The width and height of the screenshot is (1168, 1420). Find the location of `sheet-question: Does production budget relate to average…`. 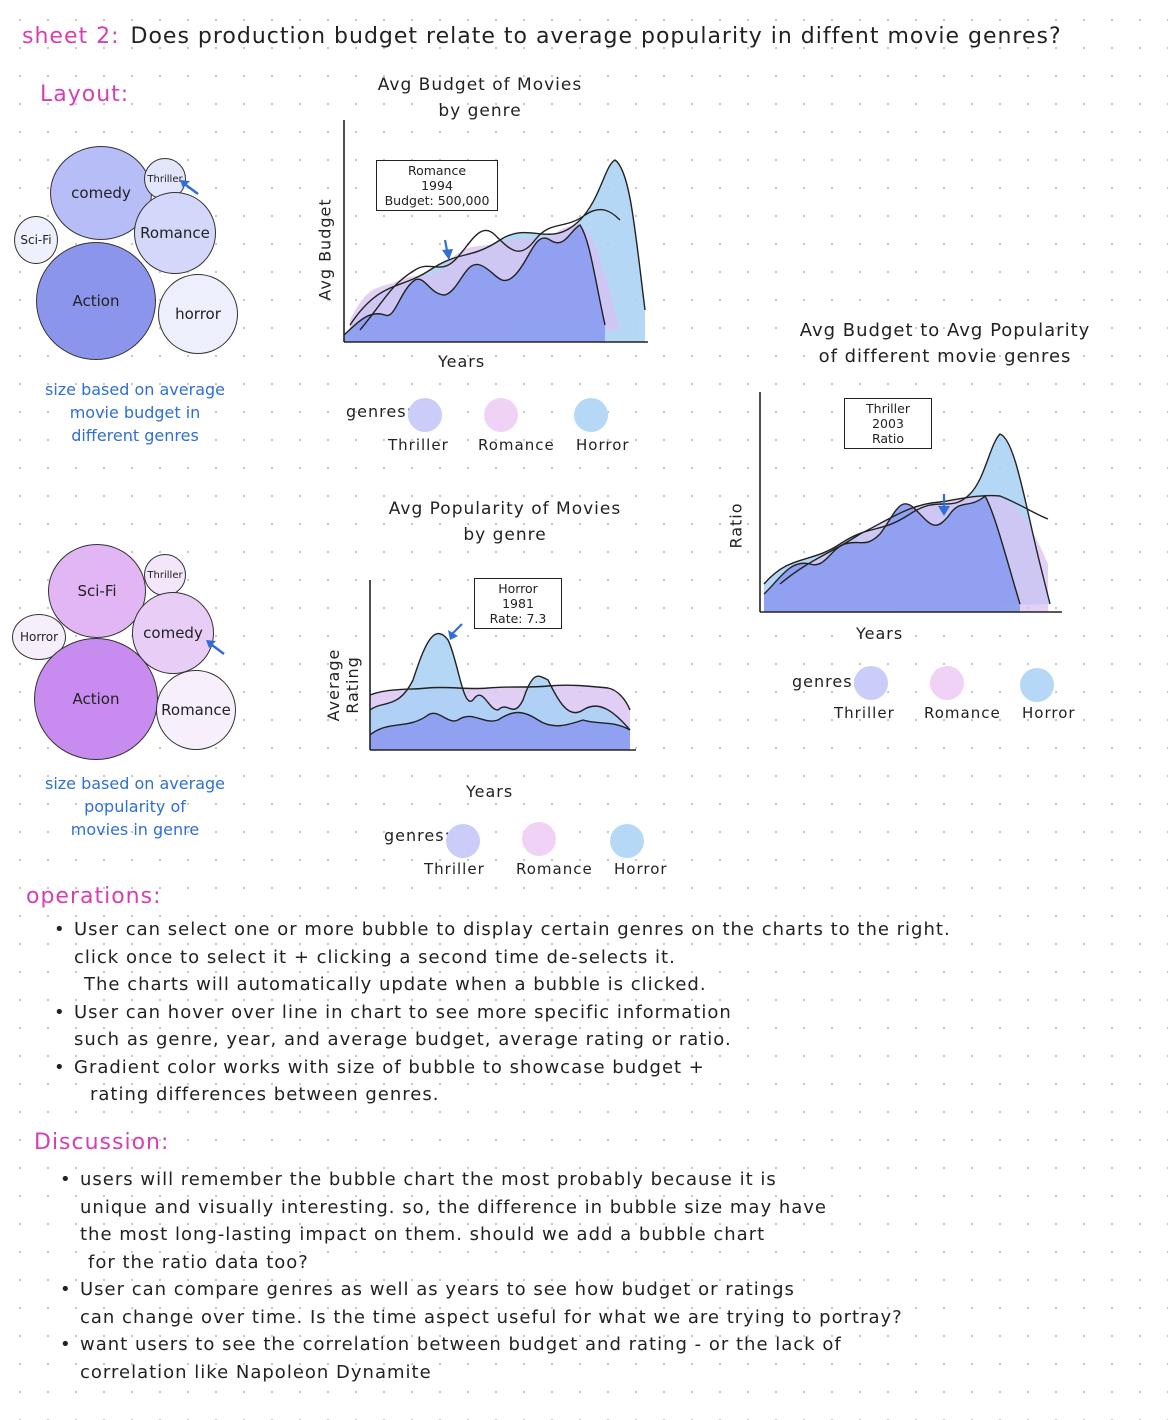

sheet-question: Does production budget relate to average… is located at coordinates (596, 36).